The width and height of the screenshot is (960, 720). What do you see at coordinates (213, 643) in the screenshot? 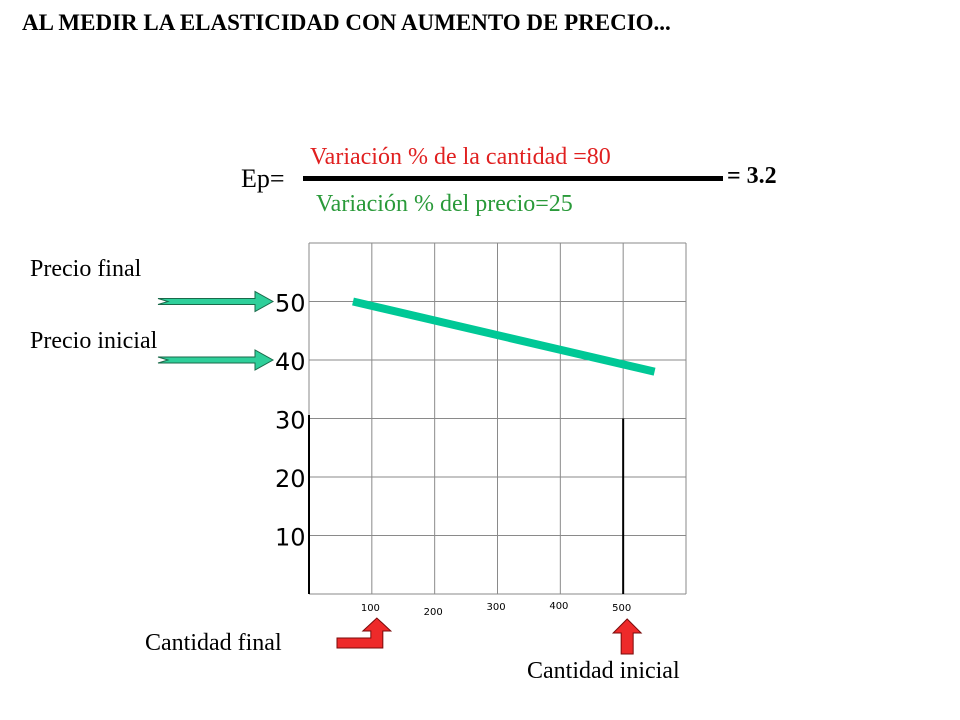
I see `cantidad-final-label: Cantidad final` at bounding box center [213, 643].